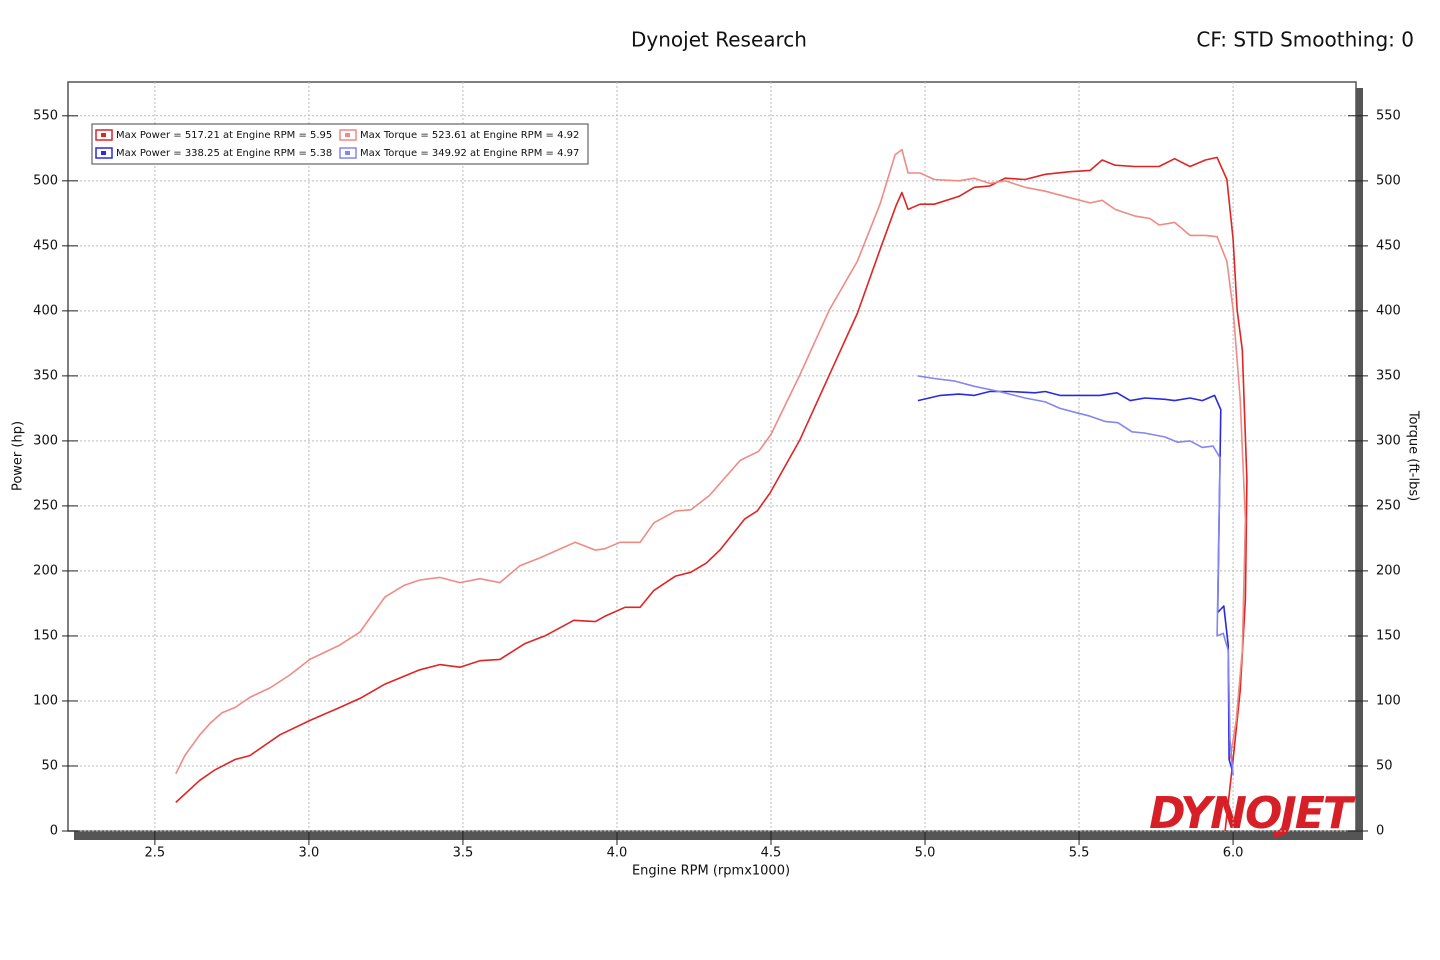 The image size is (1440, 960). What do you see at coordinates (1388, 375) in the screenshot?
I see `y2-tick-label: 350` at bounding box center [1388, 375].